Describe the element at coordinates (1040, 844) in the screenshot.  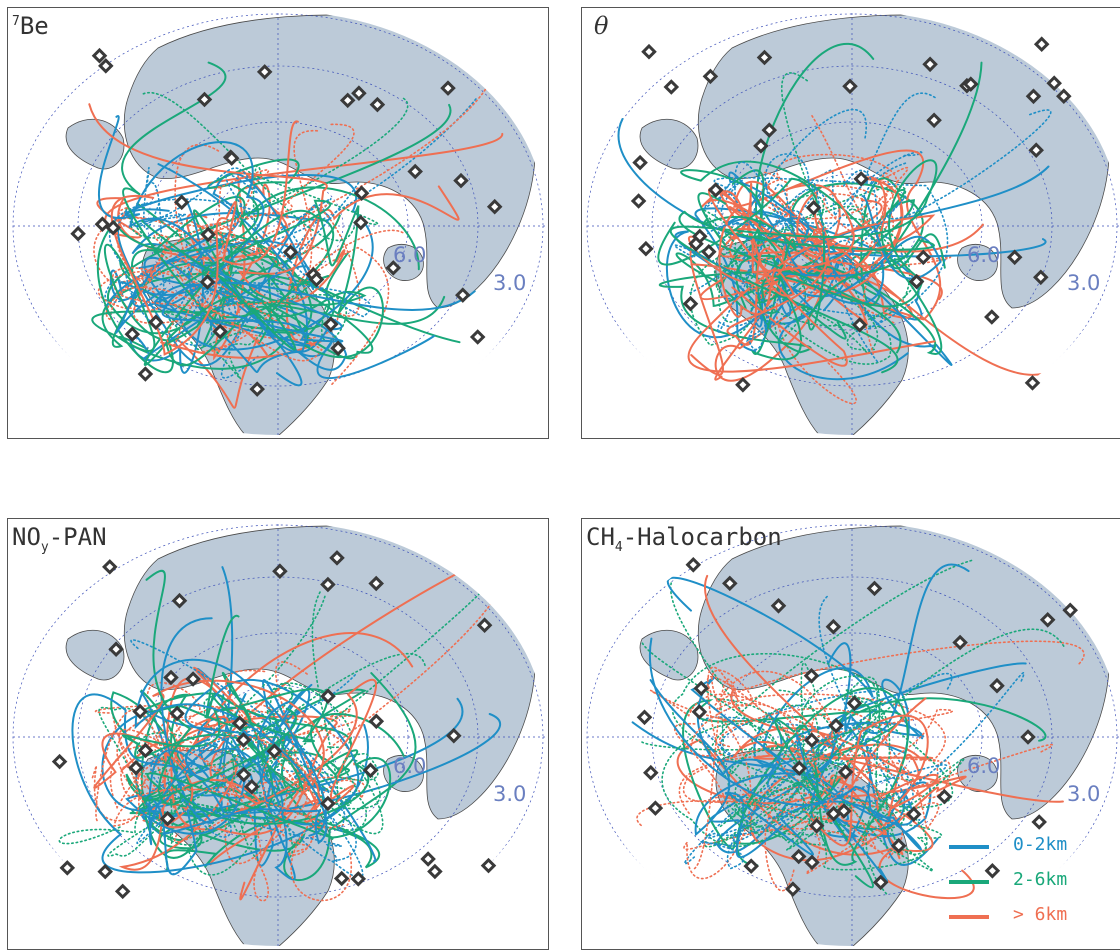
I see `legend-label-low: 0-2km` at that location.